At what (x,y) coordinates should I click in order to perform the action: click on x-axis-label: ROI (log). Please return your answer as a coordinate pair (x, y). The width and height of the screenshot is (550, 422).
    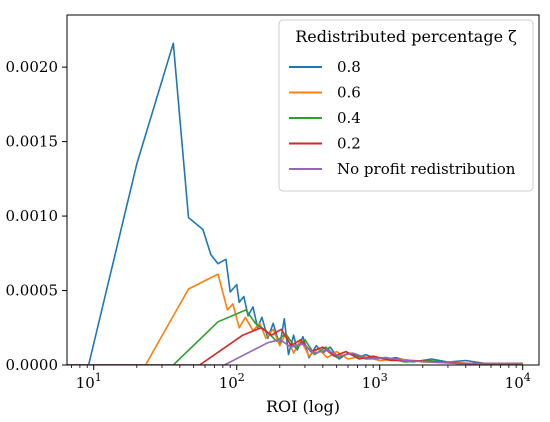
    Looking at the image, I should click on (303, 406).